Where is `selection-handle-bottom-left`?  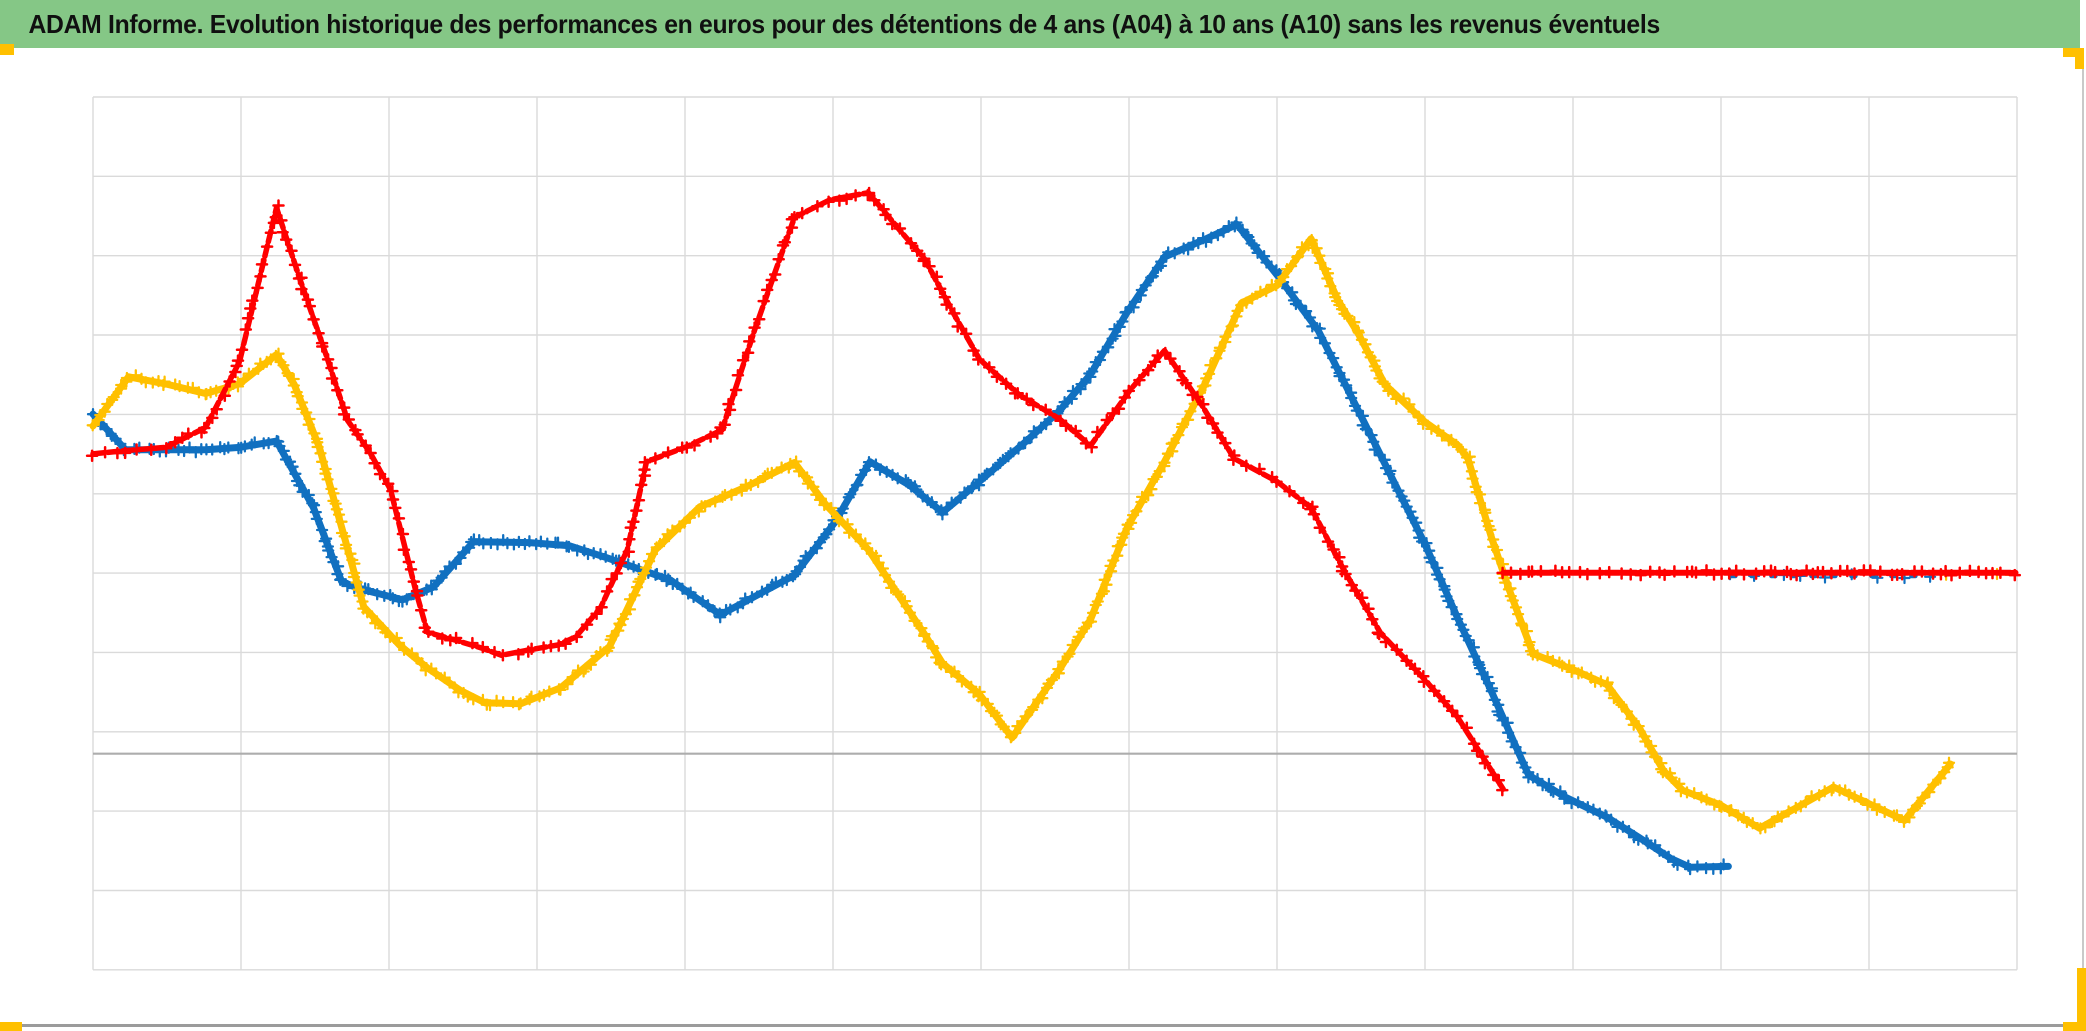 selection-handle-bottom-left is located at coordinates (11, 1026).